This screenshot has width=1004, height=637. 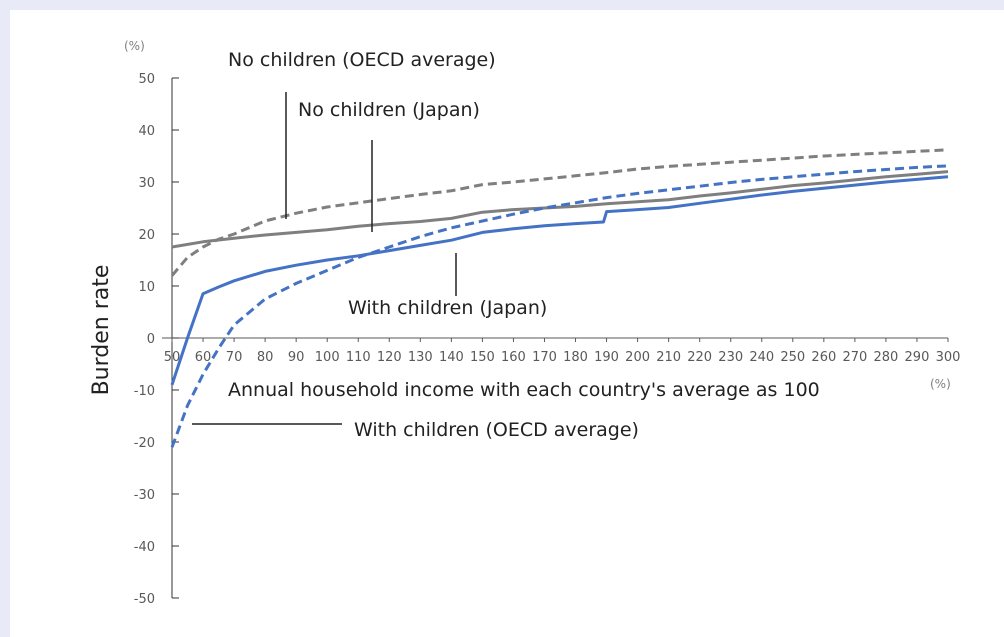 I want to click on x-tick-label: 130, so click(x=420, y=357).